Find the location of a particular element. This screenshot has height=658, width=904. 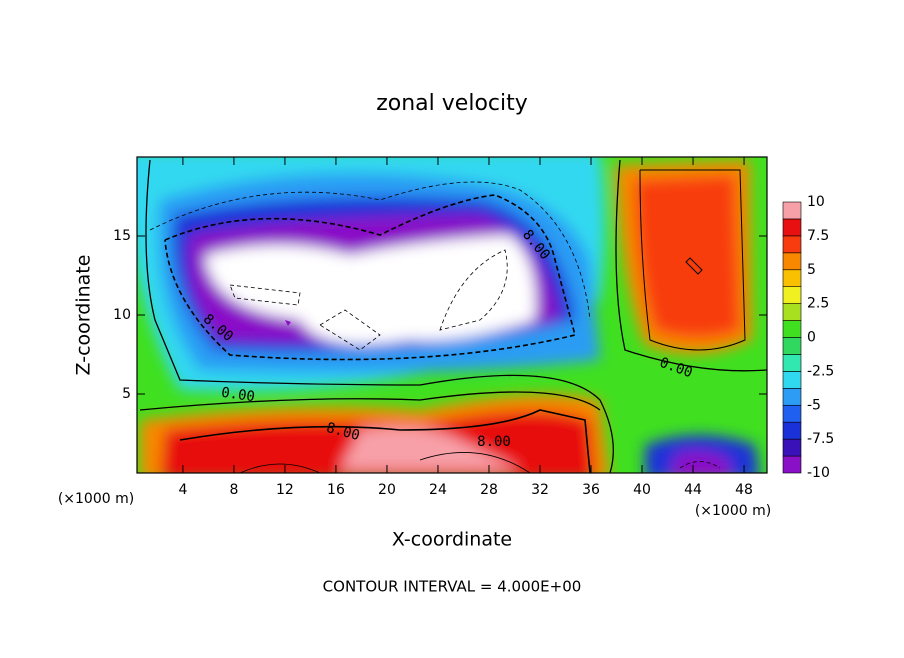

colorbar-label: -2.5 is located at coordinates (820, 371).